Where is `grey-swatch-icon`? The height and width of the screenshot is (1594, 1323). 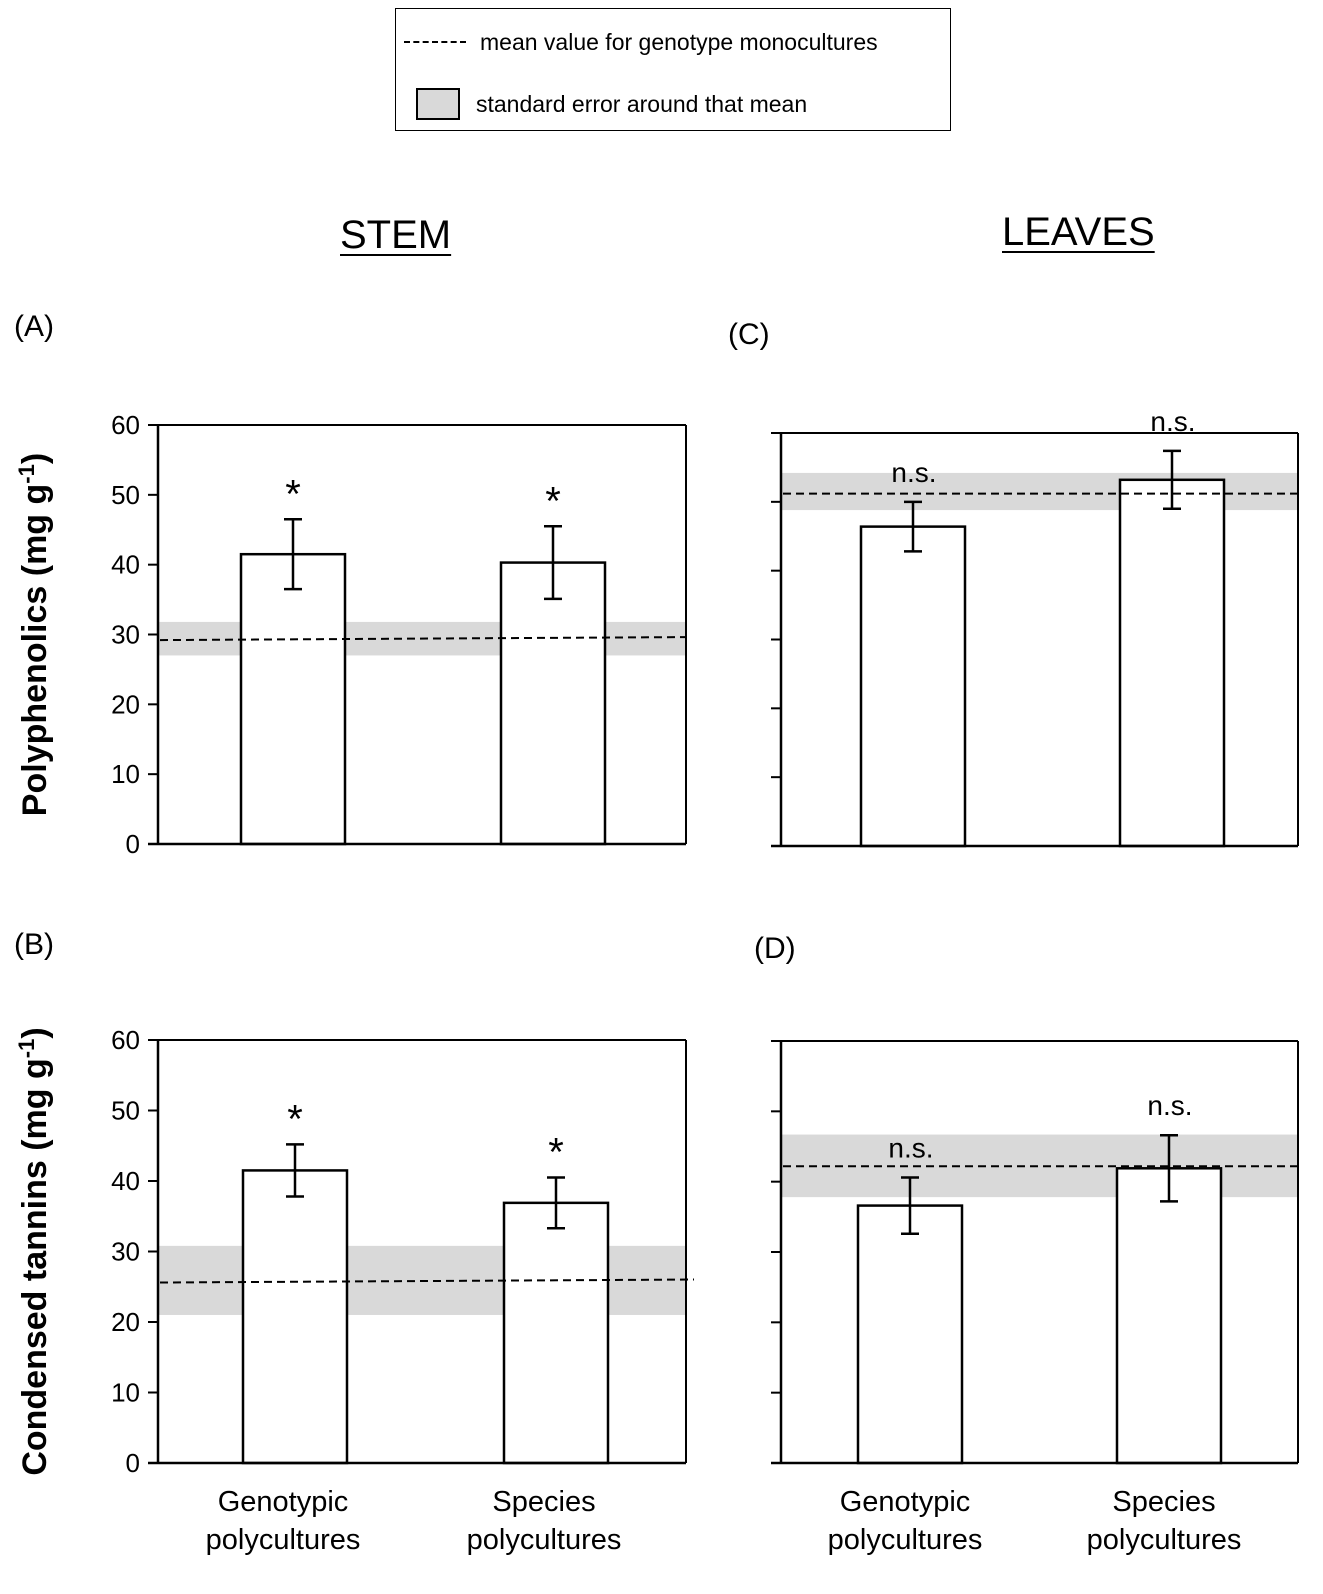 grey-swatch-icon is located at coordinates (438, 104).